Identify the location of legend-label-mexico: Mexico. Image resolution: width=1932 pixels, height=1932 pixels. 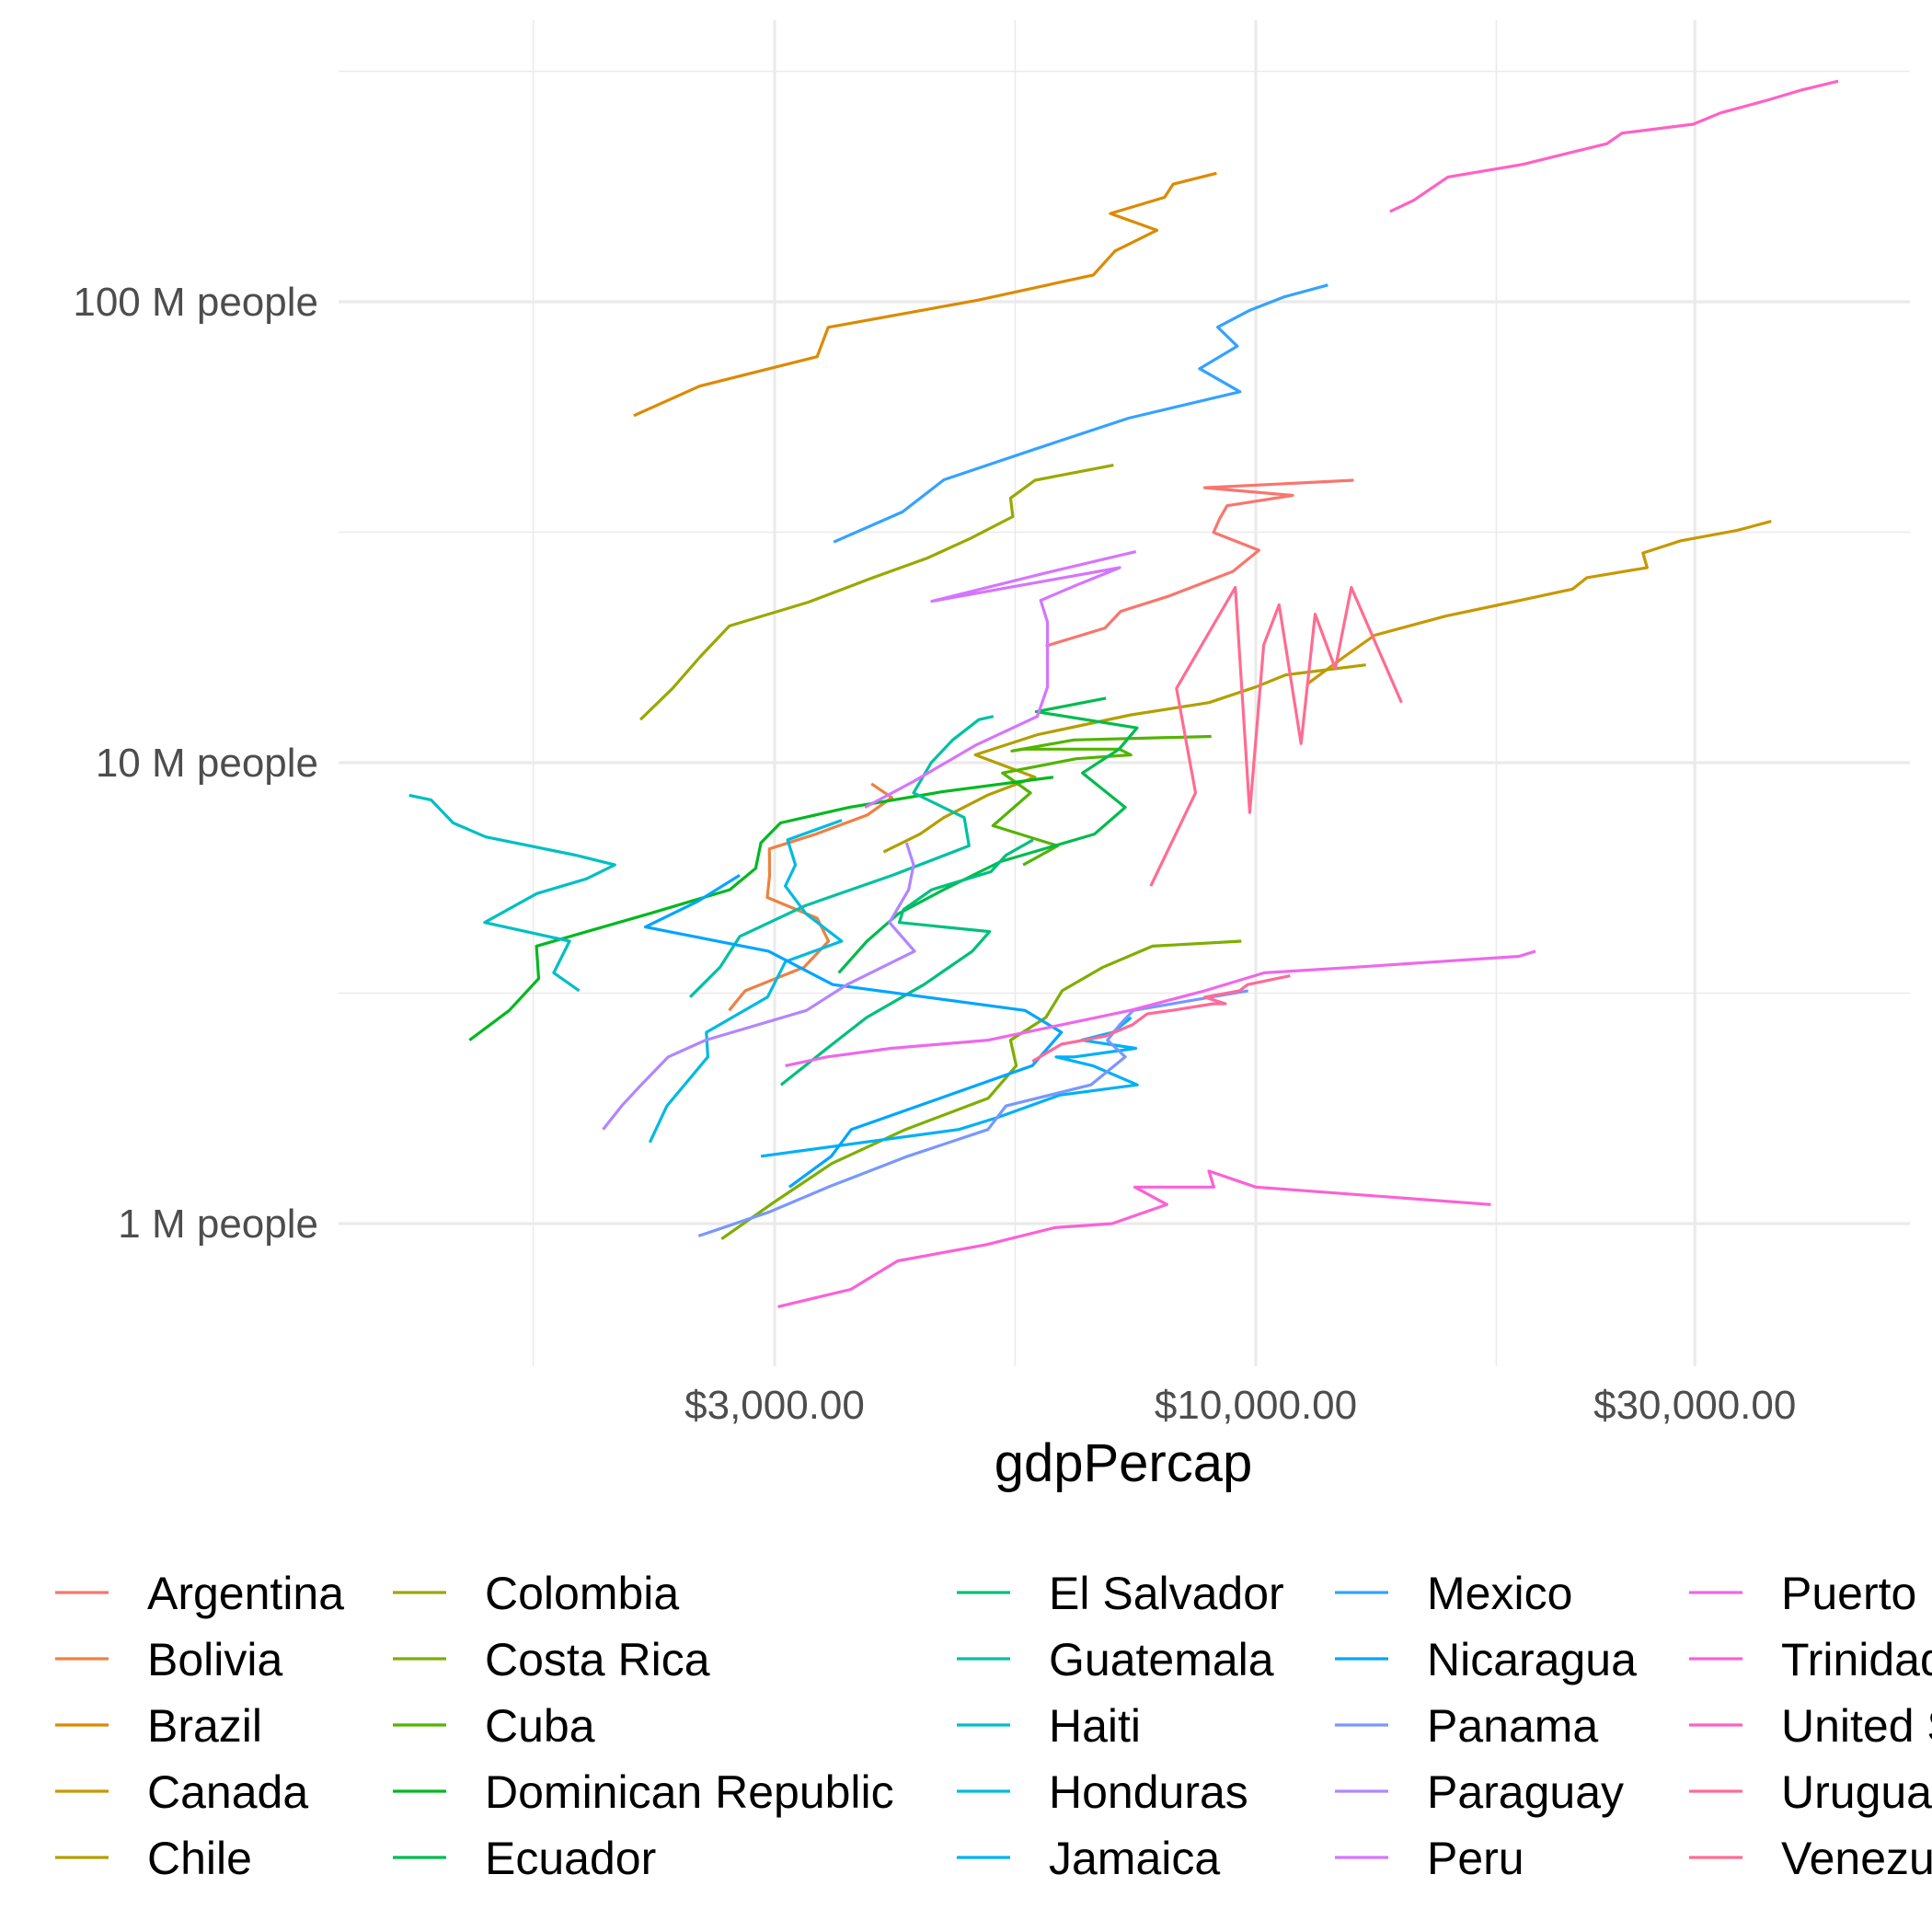
(1499, 1593).